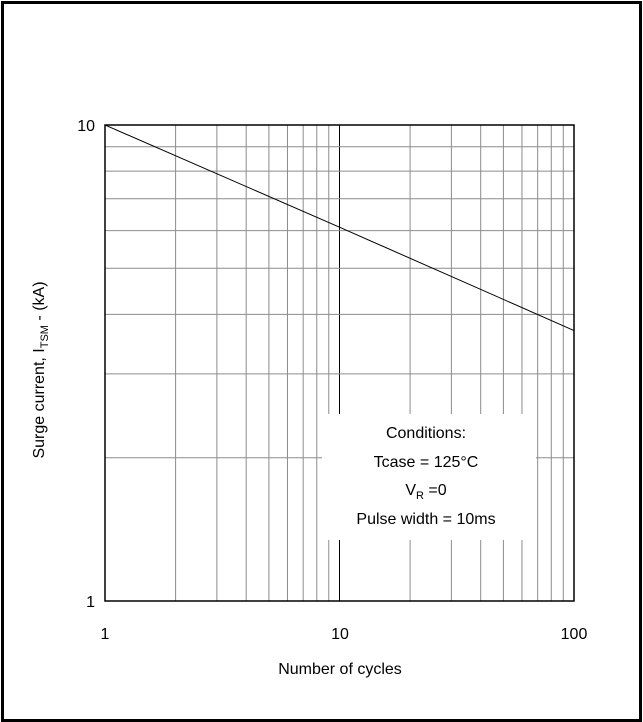 The width and height of the screenshot is (643, 722). What do you see at coordinates (426, 462) in the screenshot?
I see `conditions-tcase: Tcase = 125°C` at bounding box center [426, 462].